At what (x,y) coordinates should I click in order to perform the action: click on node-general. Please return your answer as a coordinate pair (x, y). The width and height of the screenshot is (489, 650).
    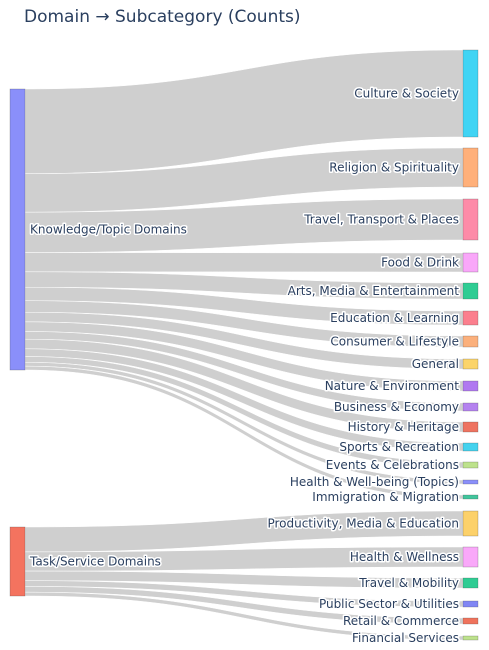
    Looking at the image, I should click on (470, 364).